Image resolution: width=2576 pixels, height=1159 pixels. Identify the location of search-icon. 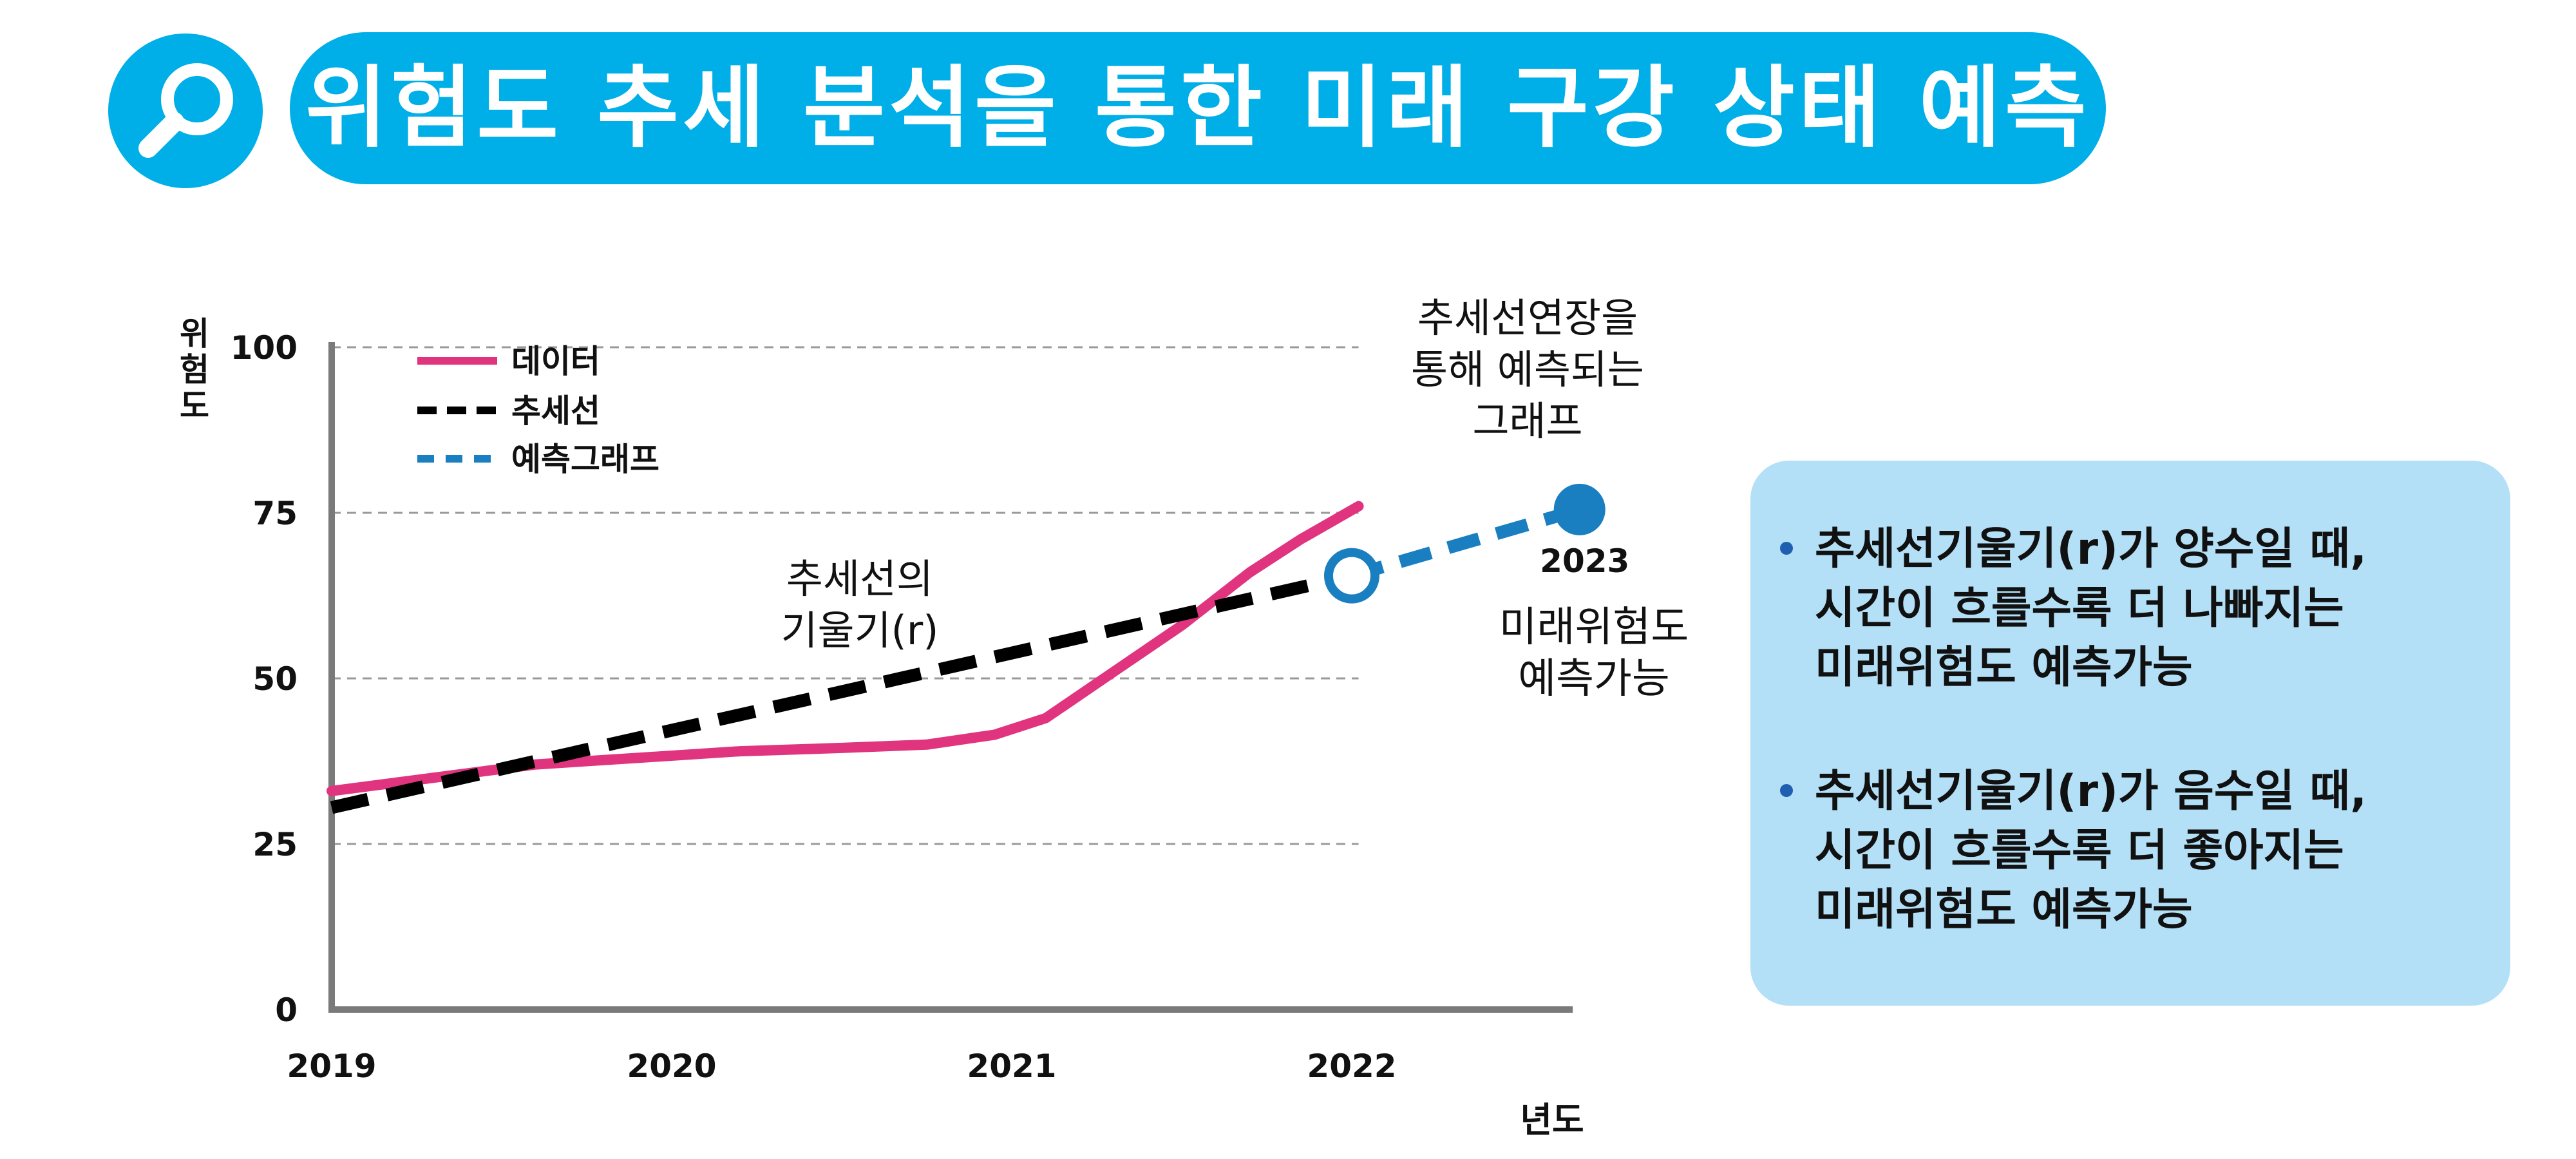
(185, 110).